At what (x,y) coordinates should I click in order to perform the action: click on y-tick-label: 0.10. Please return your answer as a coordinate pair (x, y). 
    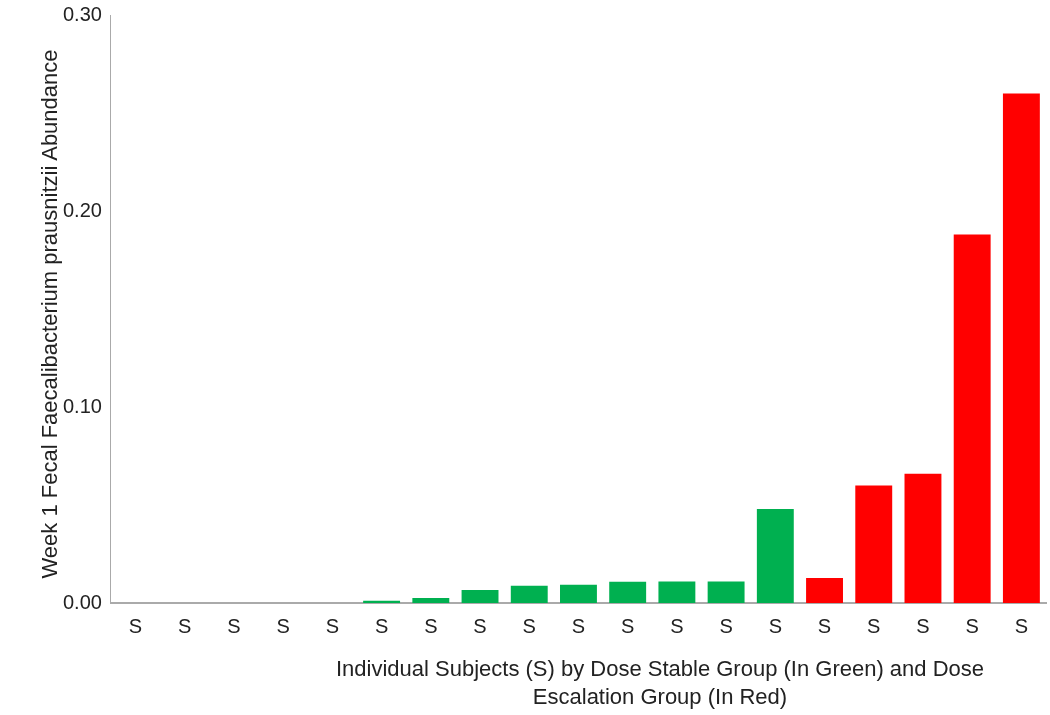
    Looking at the image, I should click on (82, 405).